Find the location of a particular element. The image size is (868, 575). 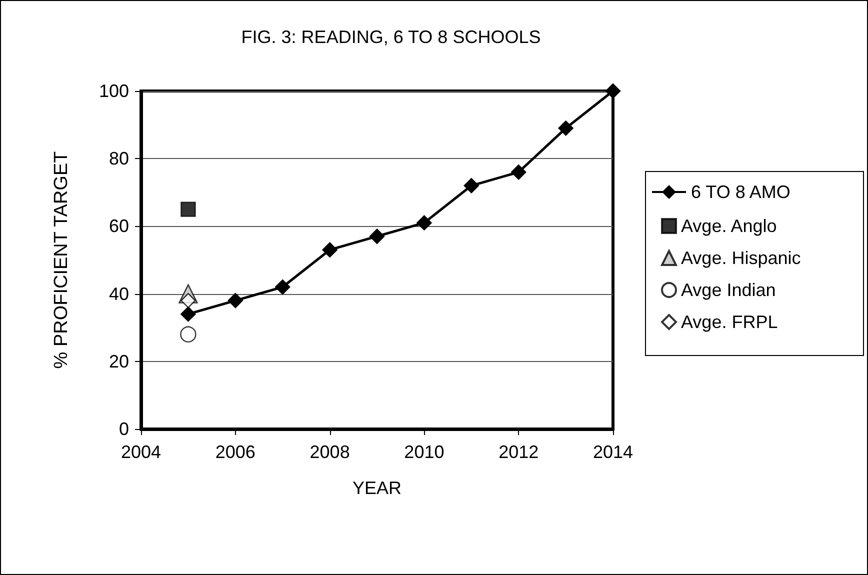

x-tick-label: 2012 is located at coordinates (518, 452).